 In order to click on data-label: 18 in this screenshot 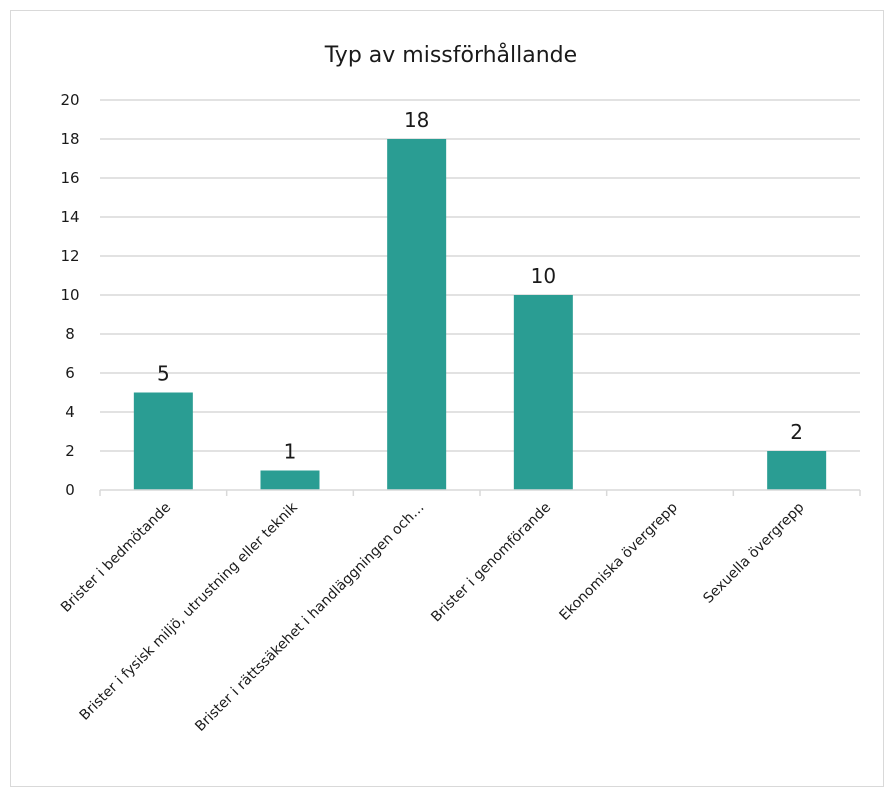, I will do `click(416, 120)`.